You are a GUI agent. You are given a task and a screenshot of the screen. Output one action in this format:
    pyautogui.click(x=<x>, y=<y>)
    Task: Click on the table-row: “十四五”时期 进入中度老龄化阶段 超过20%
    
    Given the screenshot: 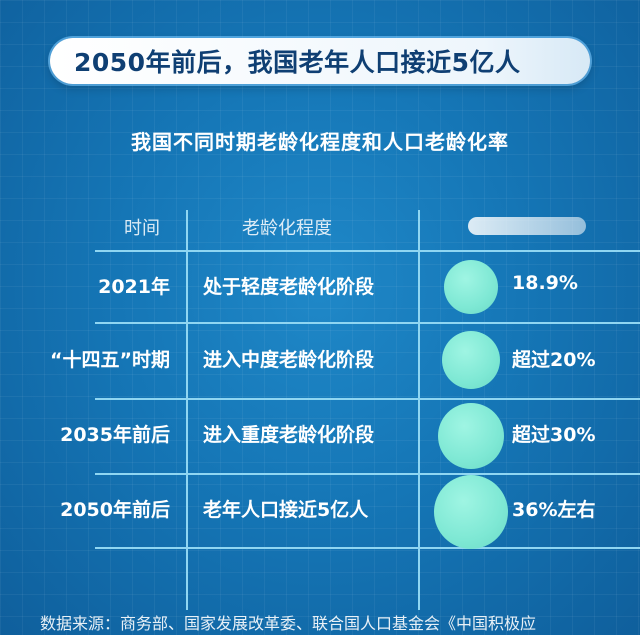 What is the action you would take?
    pyautogui.click(x=320, y=362)
    